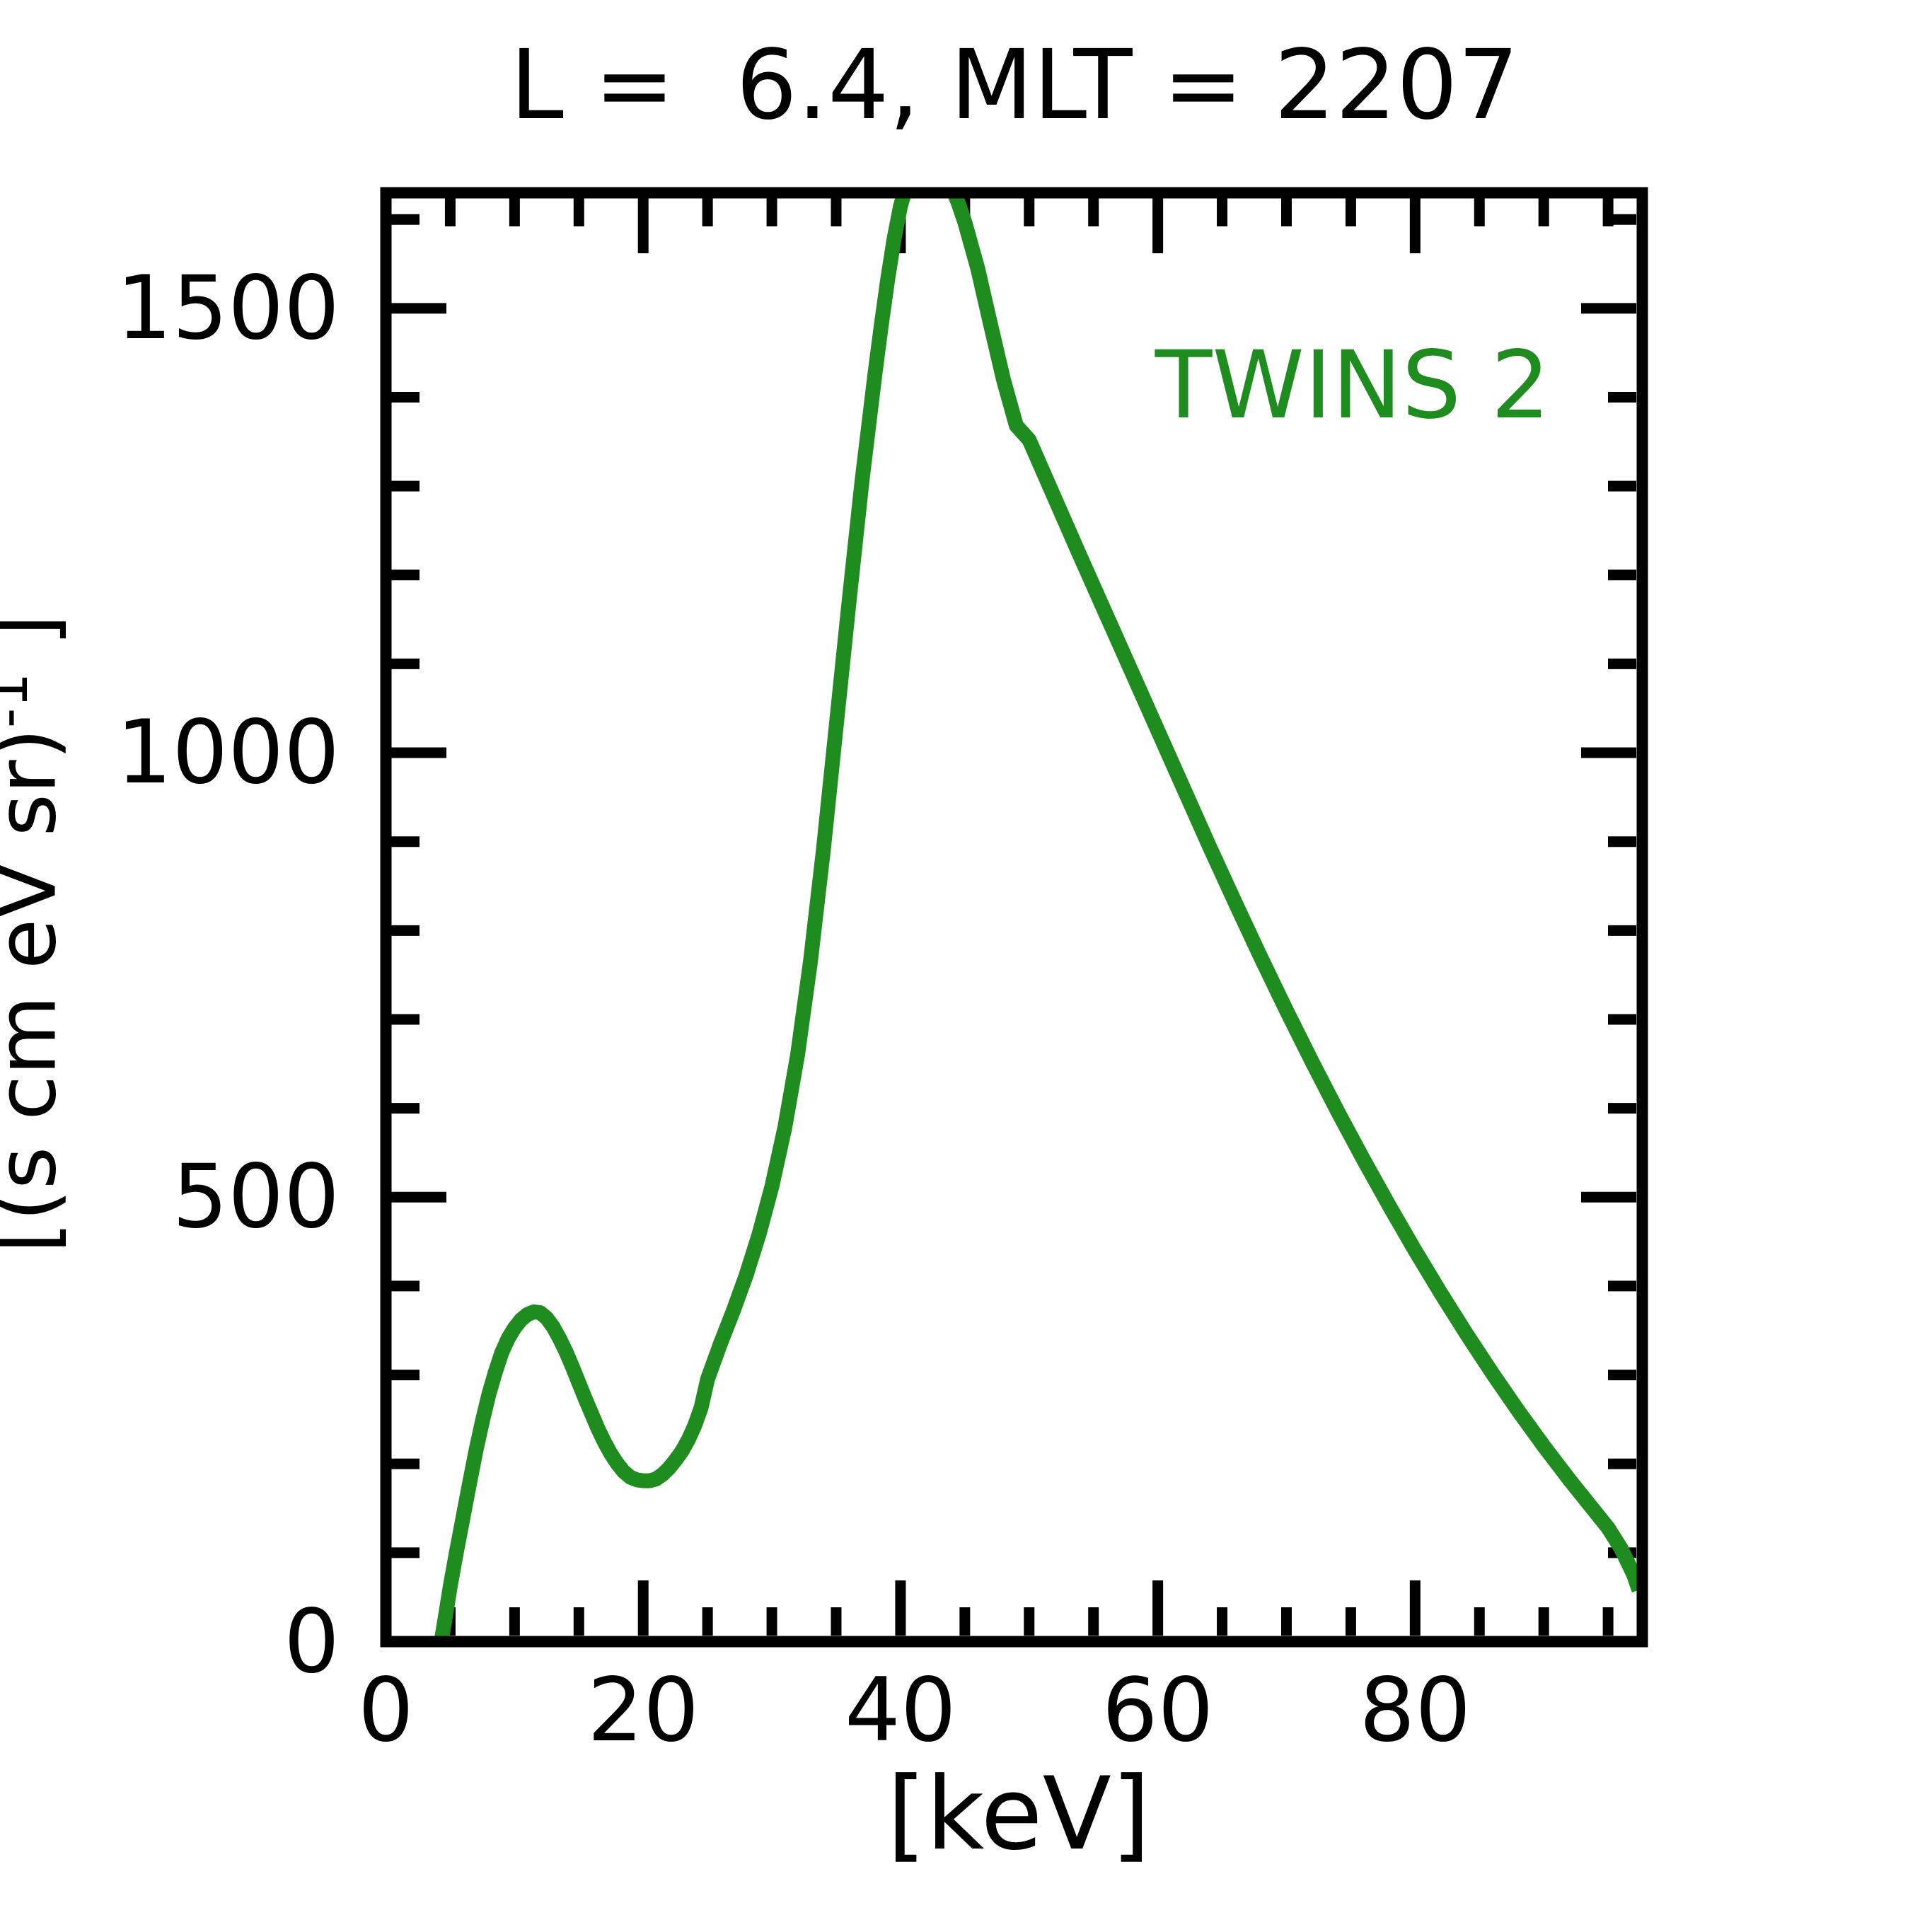 The image size is (1932, 1932). Describe the element at coordinates (1415, 1711) in the screenshot. I see `x-tick-label-80: 80` at that location.